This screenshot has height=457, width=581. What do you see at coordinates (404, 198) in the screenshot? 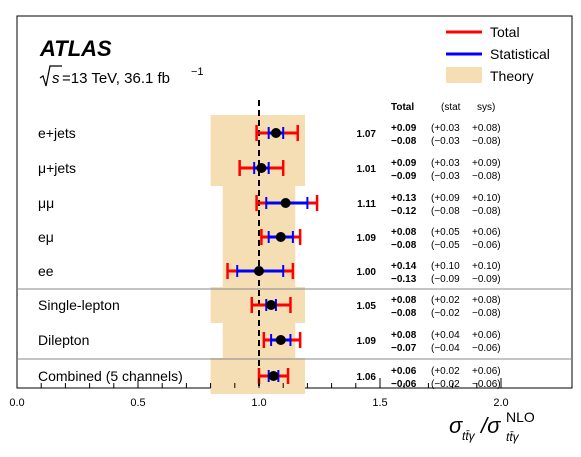
I see `total-uncertainty: +0.13` at bounding box center [404, 198].